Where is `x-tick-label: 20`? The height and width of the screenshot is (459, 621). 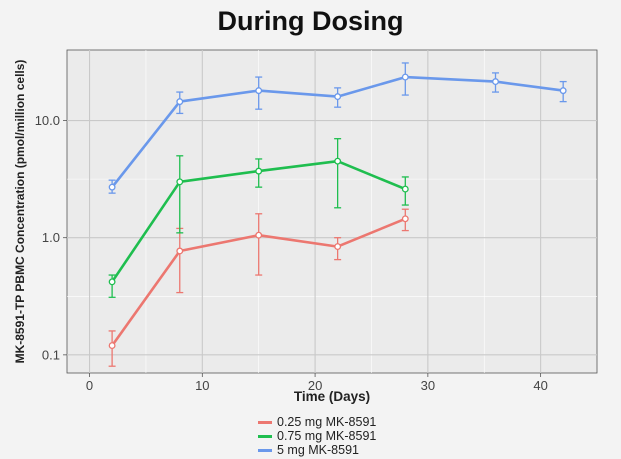 x-tick-label: 20 is located at coordinates (315, 385).